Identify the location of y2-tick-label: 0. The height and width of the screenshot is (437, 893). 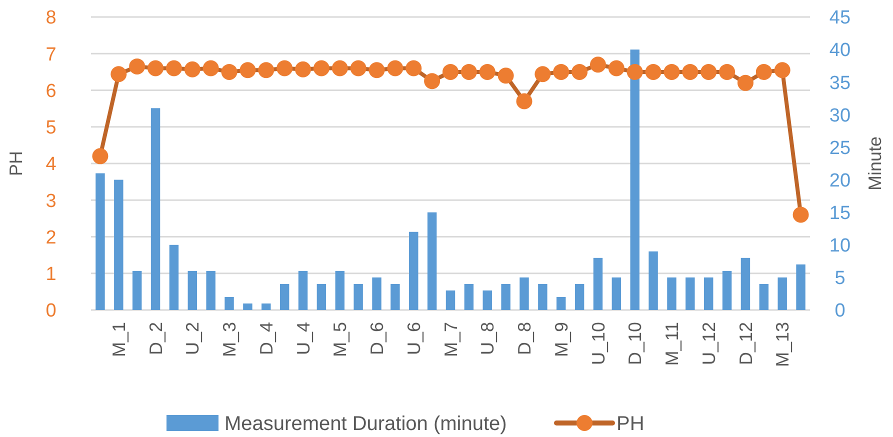
(840, 311).